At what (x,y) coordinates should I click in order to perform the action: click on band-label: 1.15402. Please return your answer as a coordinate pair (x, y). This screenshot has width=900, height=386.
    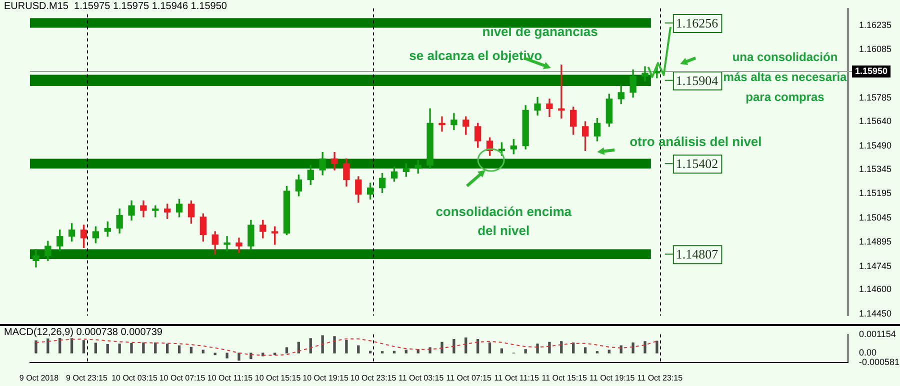
    Looking at the image, I should click on (697, 164).